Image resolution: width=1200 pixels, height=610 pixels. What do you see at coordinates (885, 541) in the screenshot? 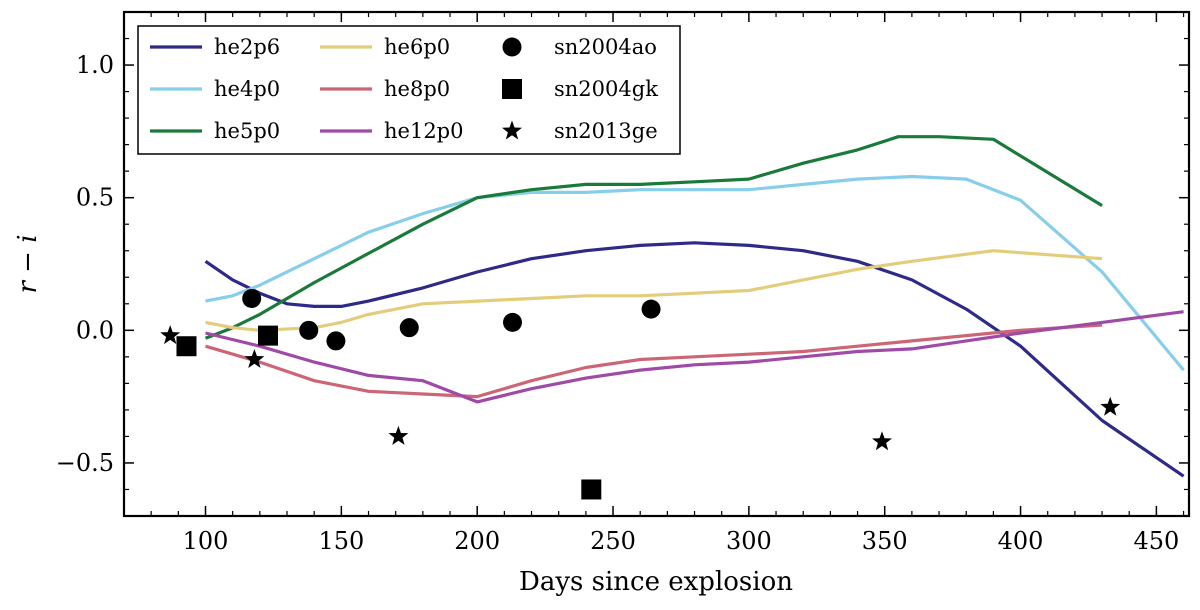
I see `x-tick-label: 350` at bounding box center [885, 541].